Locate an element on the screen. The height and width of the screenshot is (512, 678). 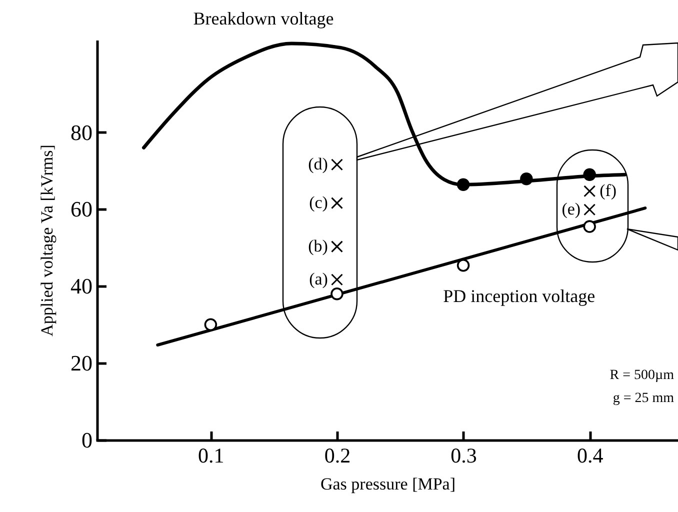
annotation: R = 500µm is located at coordinates (642, 375).